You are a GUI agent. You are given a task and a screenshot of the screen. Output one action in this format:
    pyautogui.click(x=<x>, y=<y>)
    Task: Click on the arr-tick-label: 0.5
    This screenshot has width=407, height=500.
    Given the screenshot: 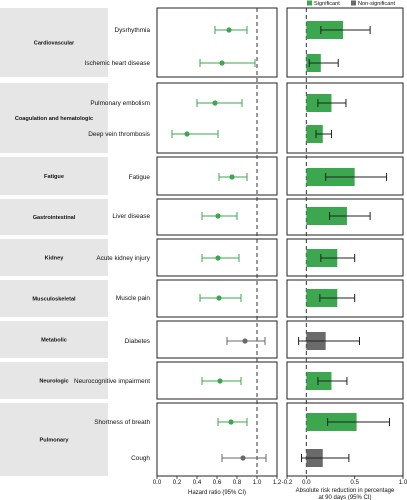 What is the action you would take?
    pyautogui.click(x=354, y=482)
    